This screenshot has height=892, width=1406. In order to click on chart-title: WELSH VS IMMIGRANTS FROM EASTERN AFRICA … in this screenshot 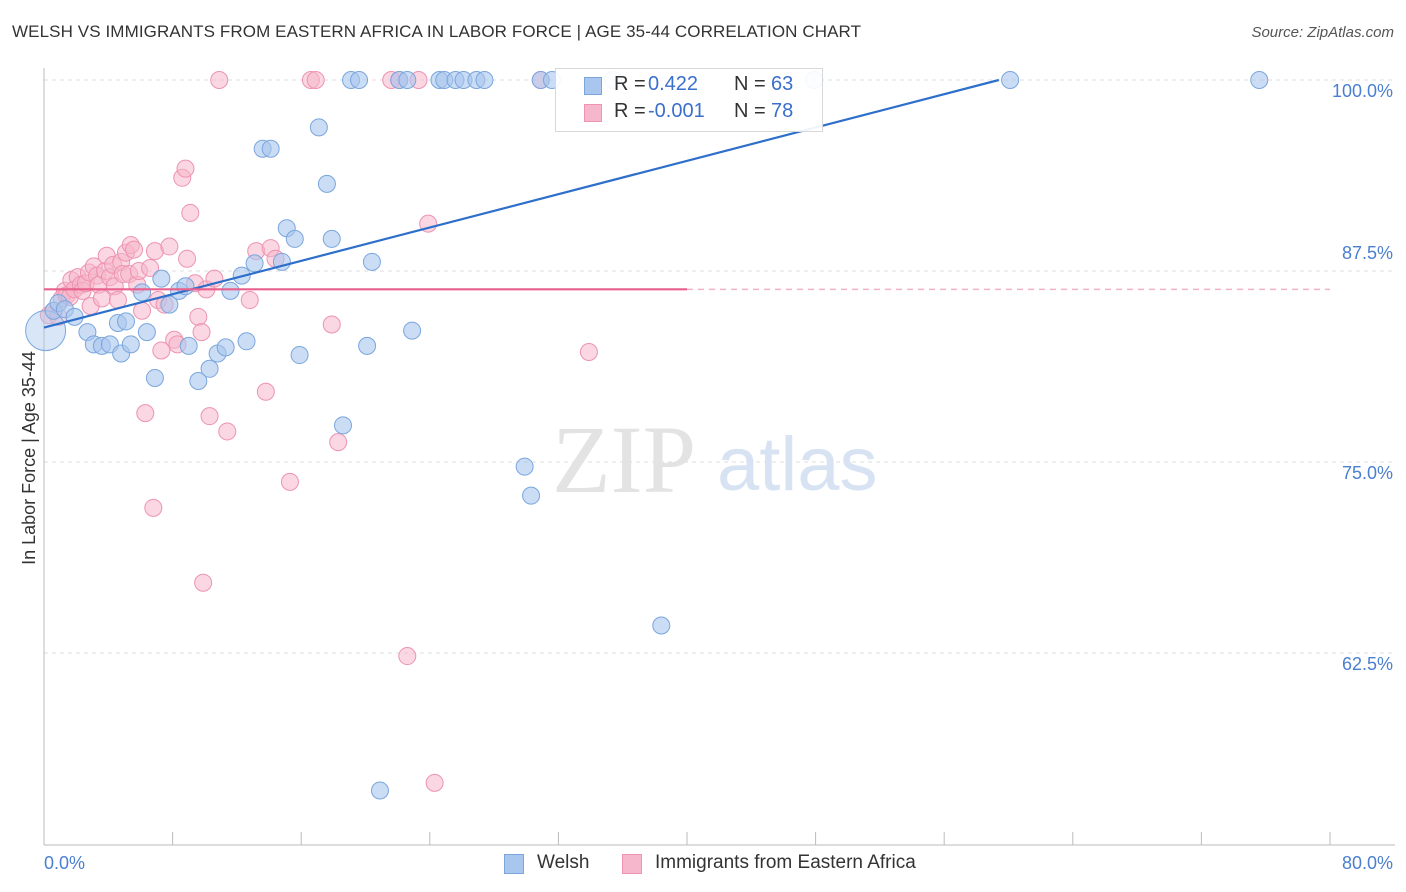, I will do `click(437, 31)`.